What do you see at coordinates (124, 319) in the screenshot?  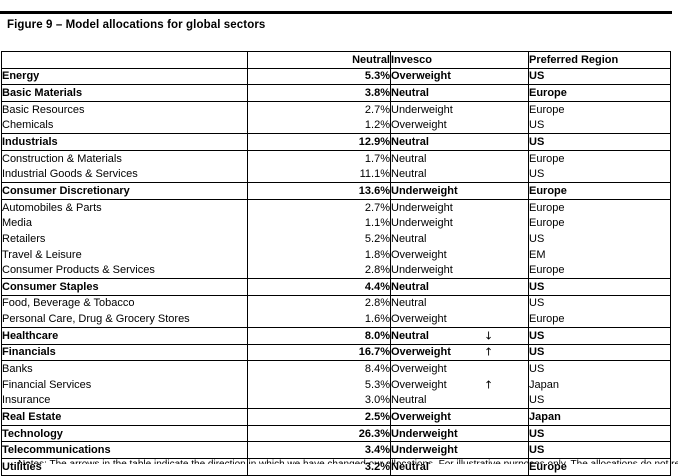 I see `sector-name-cell: Personal Care, Drug & Grocery Stores` at bounding box center [124, 319].